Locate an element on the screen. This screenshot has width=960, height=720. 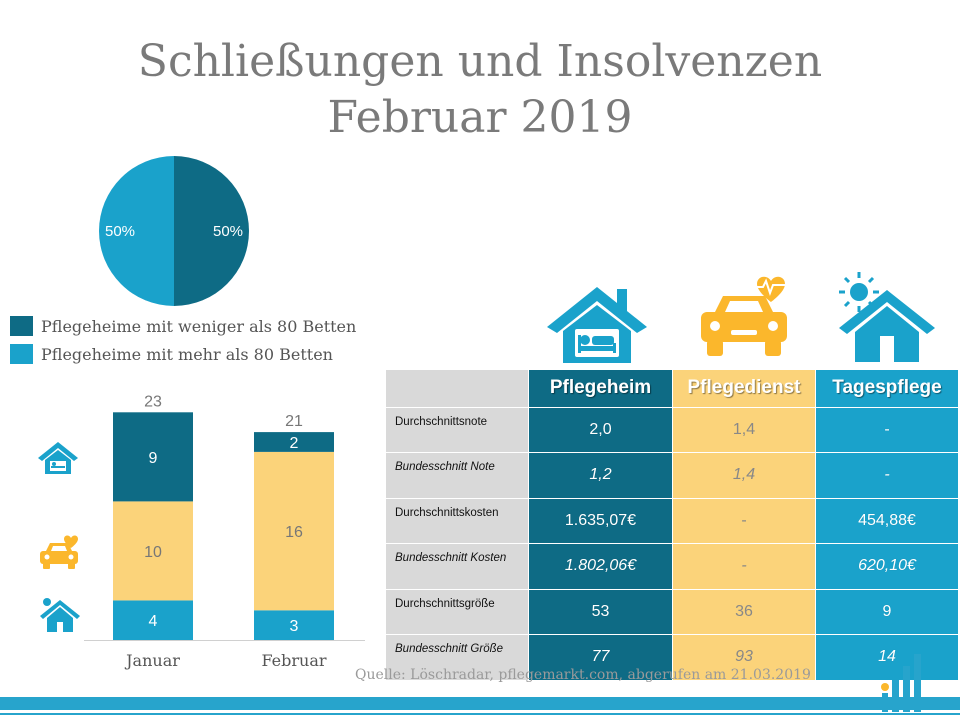
stacked-bar-chart: 4 10 9 23 Januar 3 16 2 21 Februar is located at coordinates (201, 531).